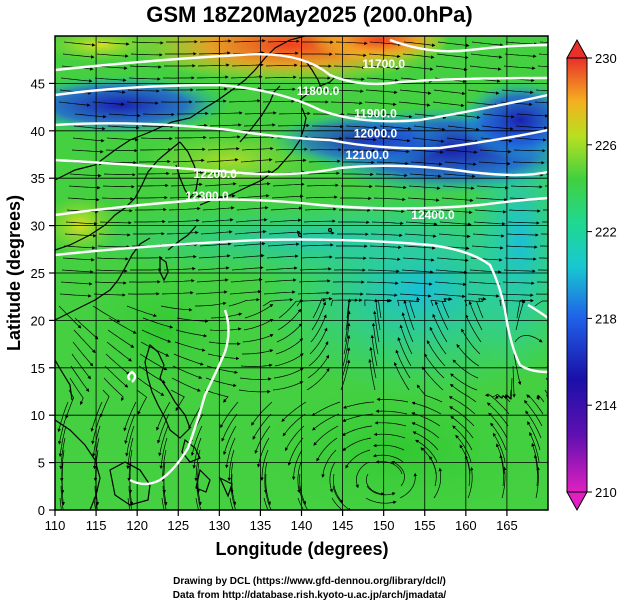  What do you see at coordinates (577, 275) in the screenshot?
I see `colorbar-scale` at bounding box center [577, 275].